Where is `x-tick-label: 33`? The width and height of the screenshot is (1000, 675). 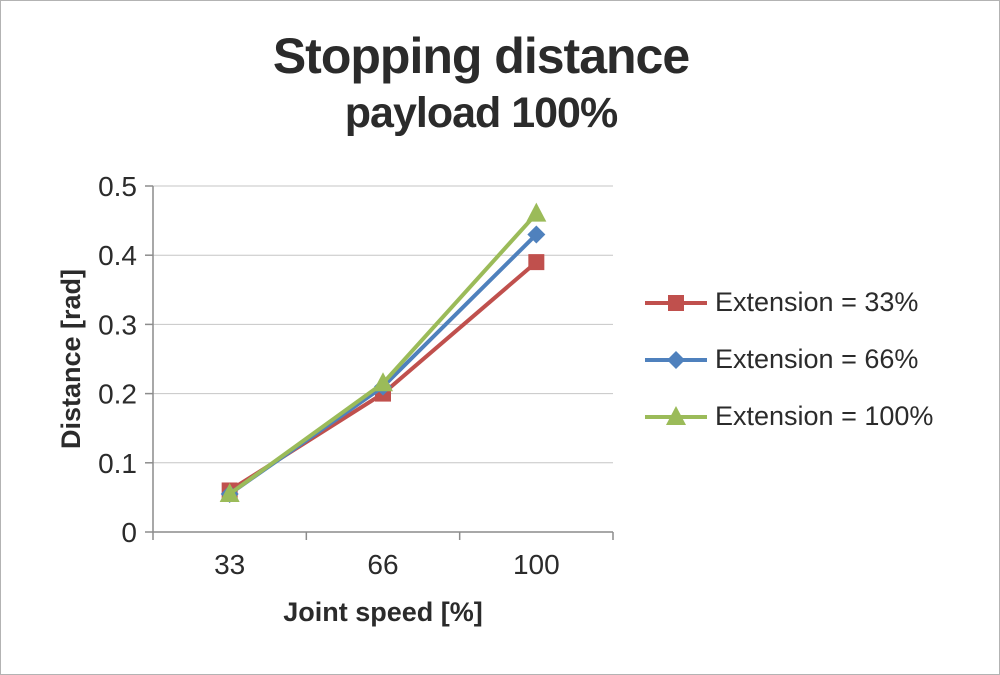
x-tick-label: 33 is located at coordinates (229, 564).